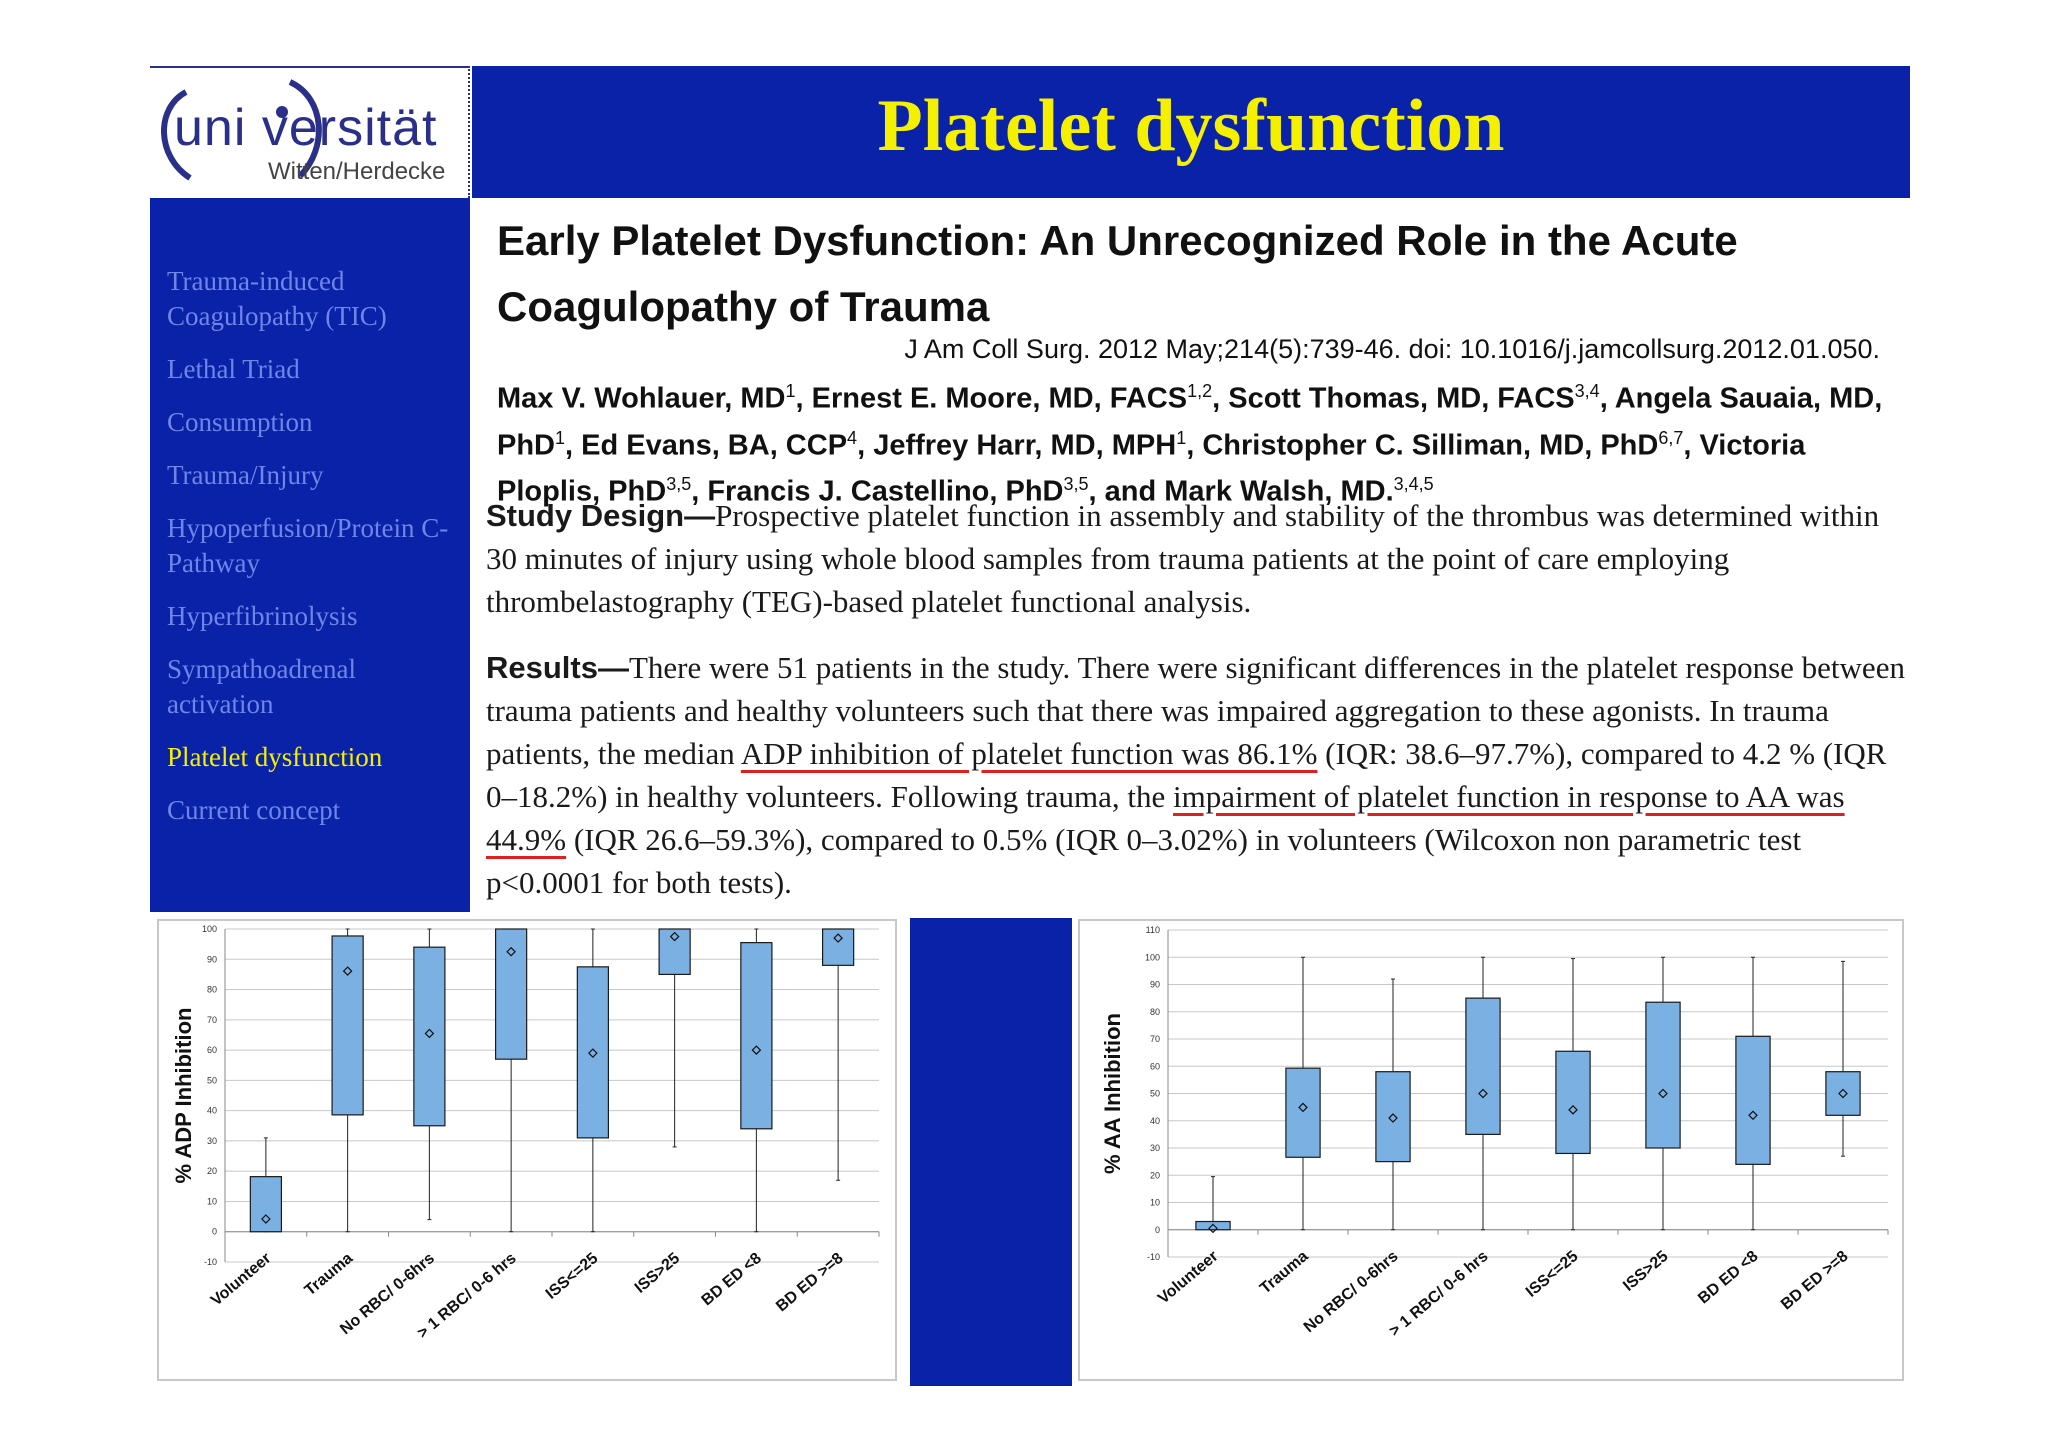 This screenshot has width=2048, height=1447. Describe the element at coordinates (999, 398) in the screenshot. I see `author-name: Ernest E. Moore, MD, FACS` at that location.